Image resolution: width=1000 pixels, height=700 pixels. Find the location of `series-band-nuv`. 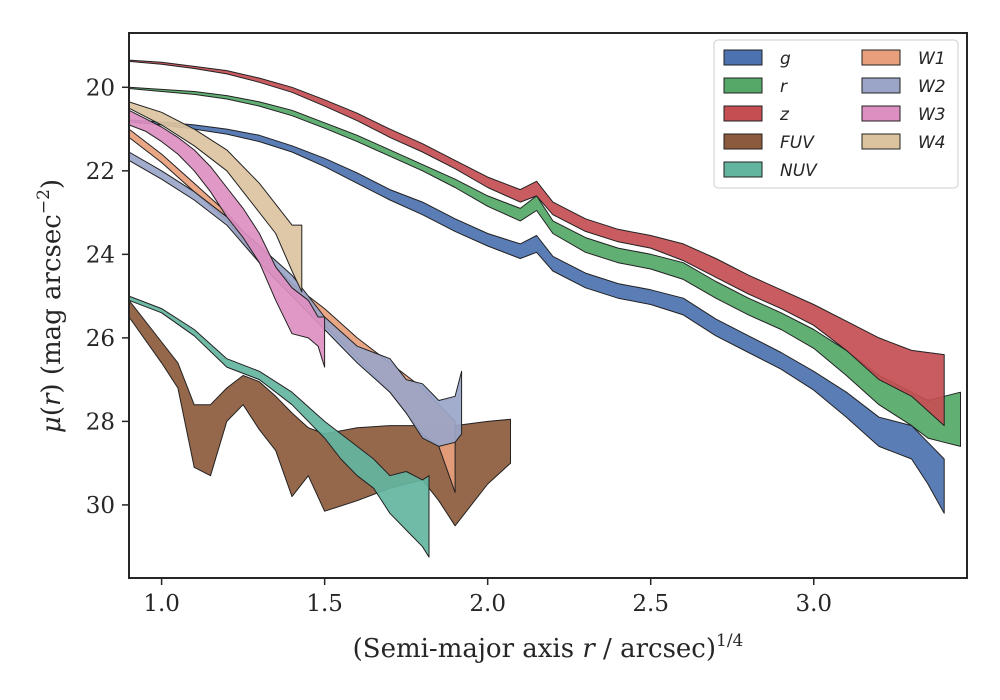

series-band-nuv is located at coordinates (279, 426).